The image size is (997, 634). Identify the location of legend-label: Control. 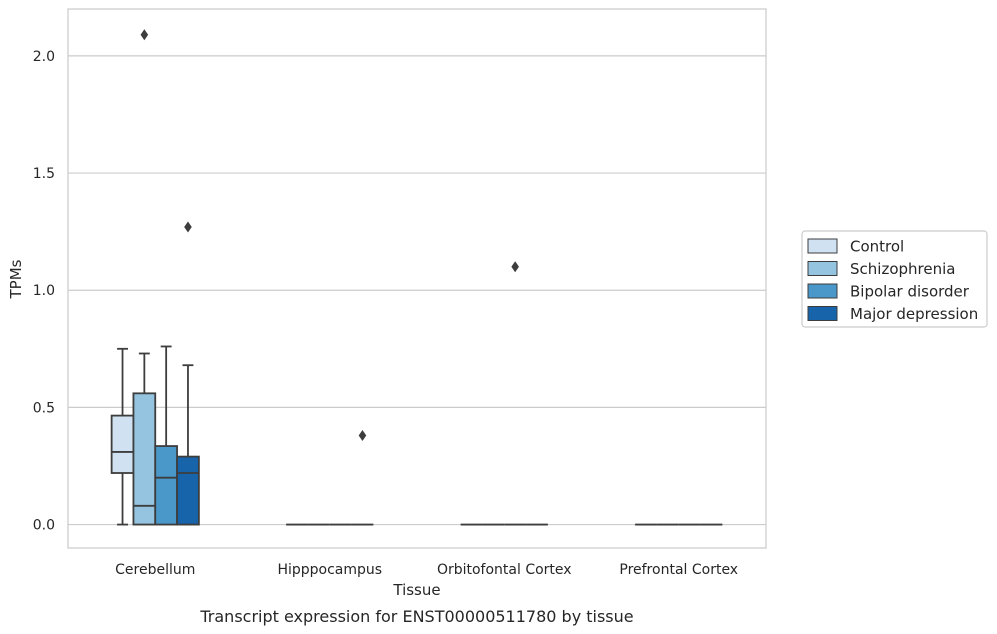
(877, 247).